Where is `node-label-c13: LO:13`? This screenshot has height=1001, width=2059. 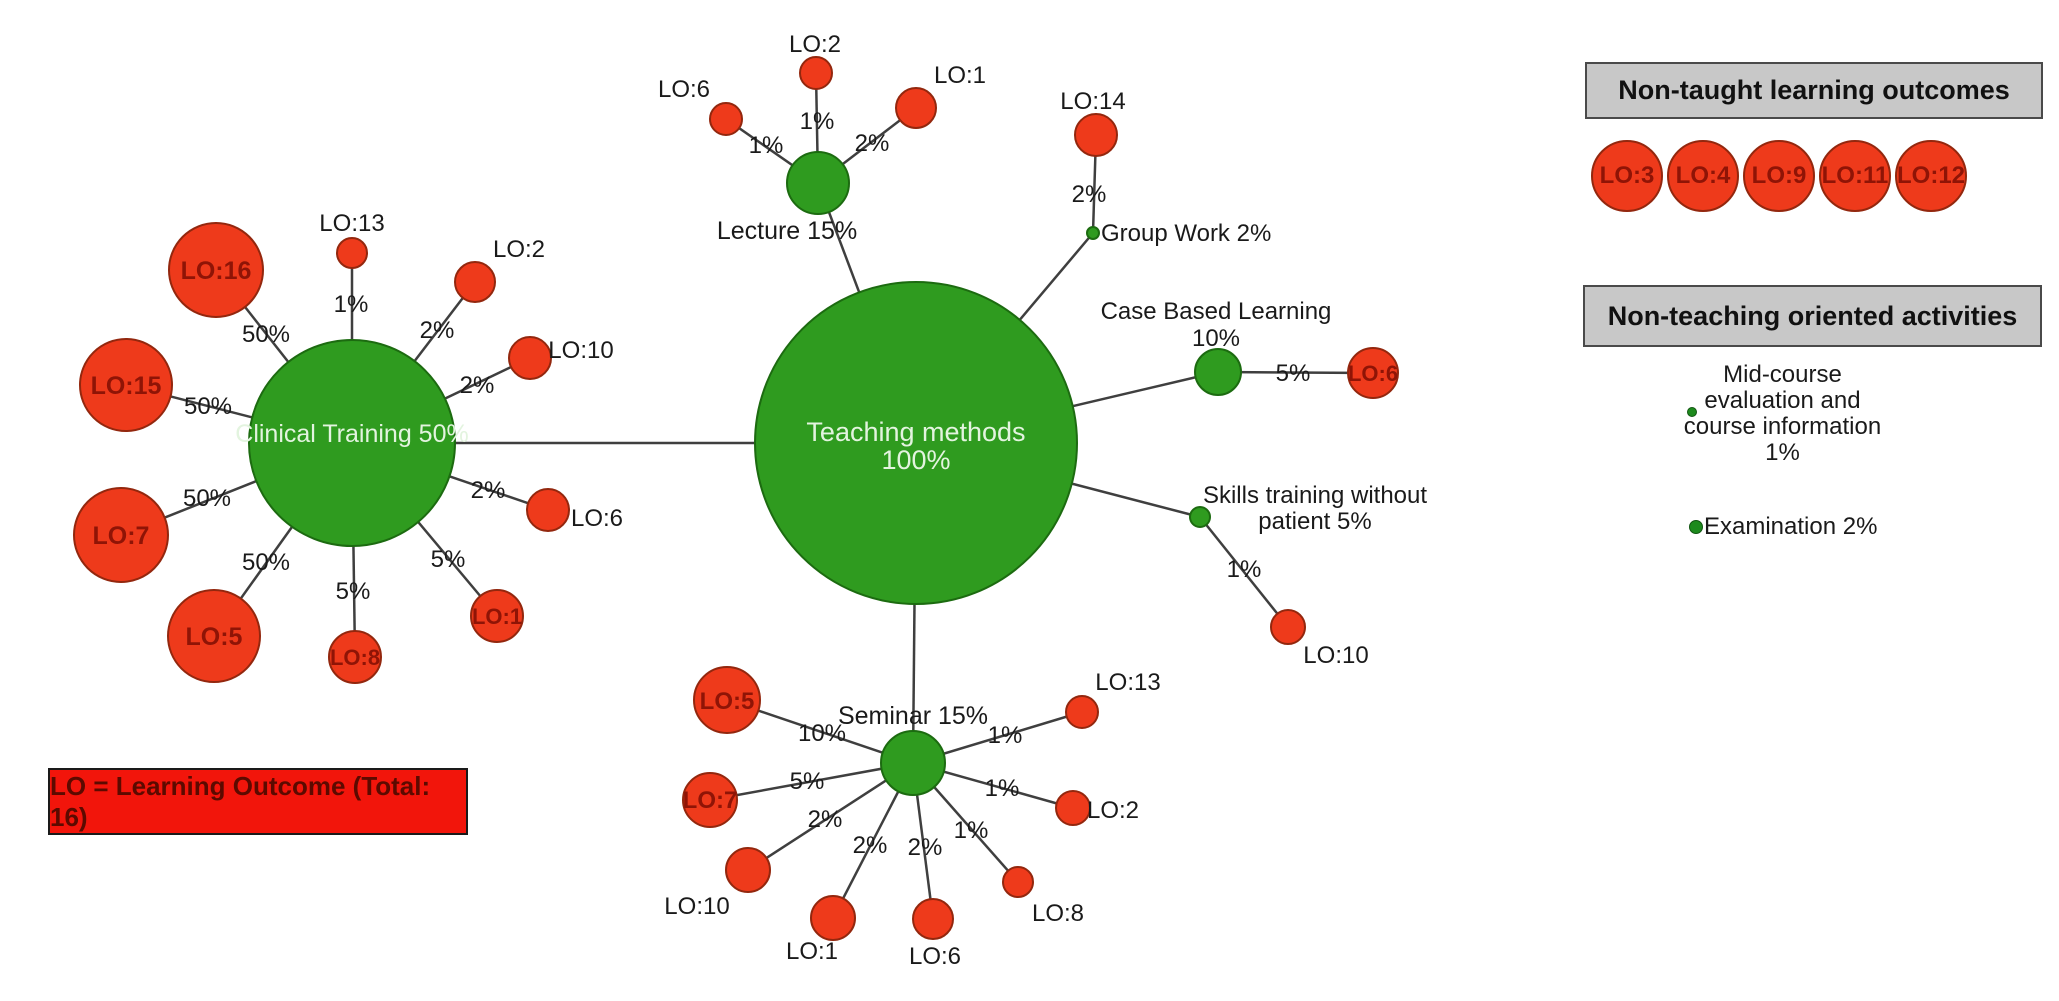
node-label-c13: LO:13 is located at coordinates (351, 223).